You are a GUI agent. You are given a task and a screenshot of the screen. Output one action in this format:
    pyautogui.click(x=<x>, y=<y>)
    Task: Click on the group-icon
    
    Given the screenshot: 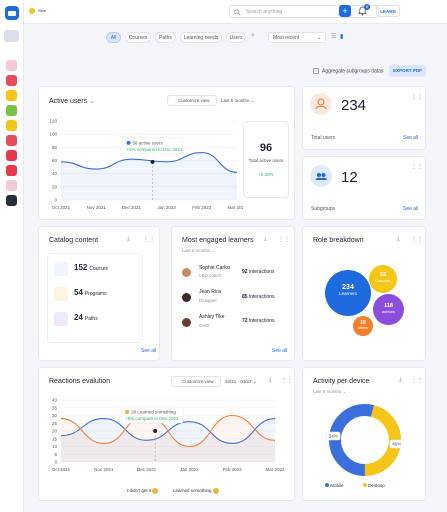 What is the action you would take?
    pyautogui.click(x=321, y=176)
    